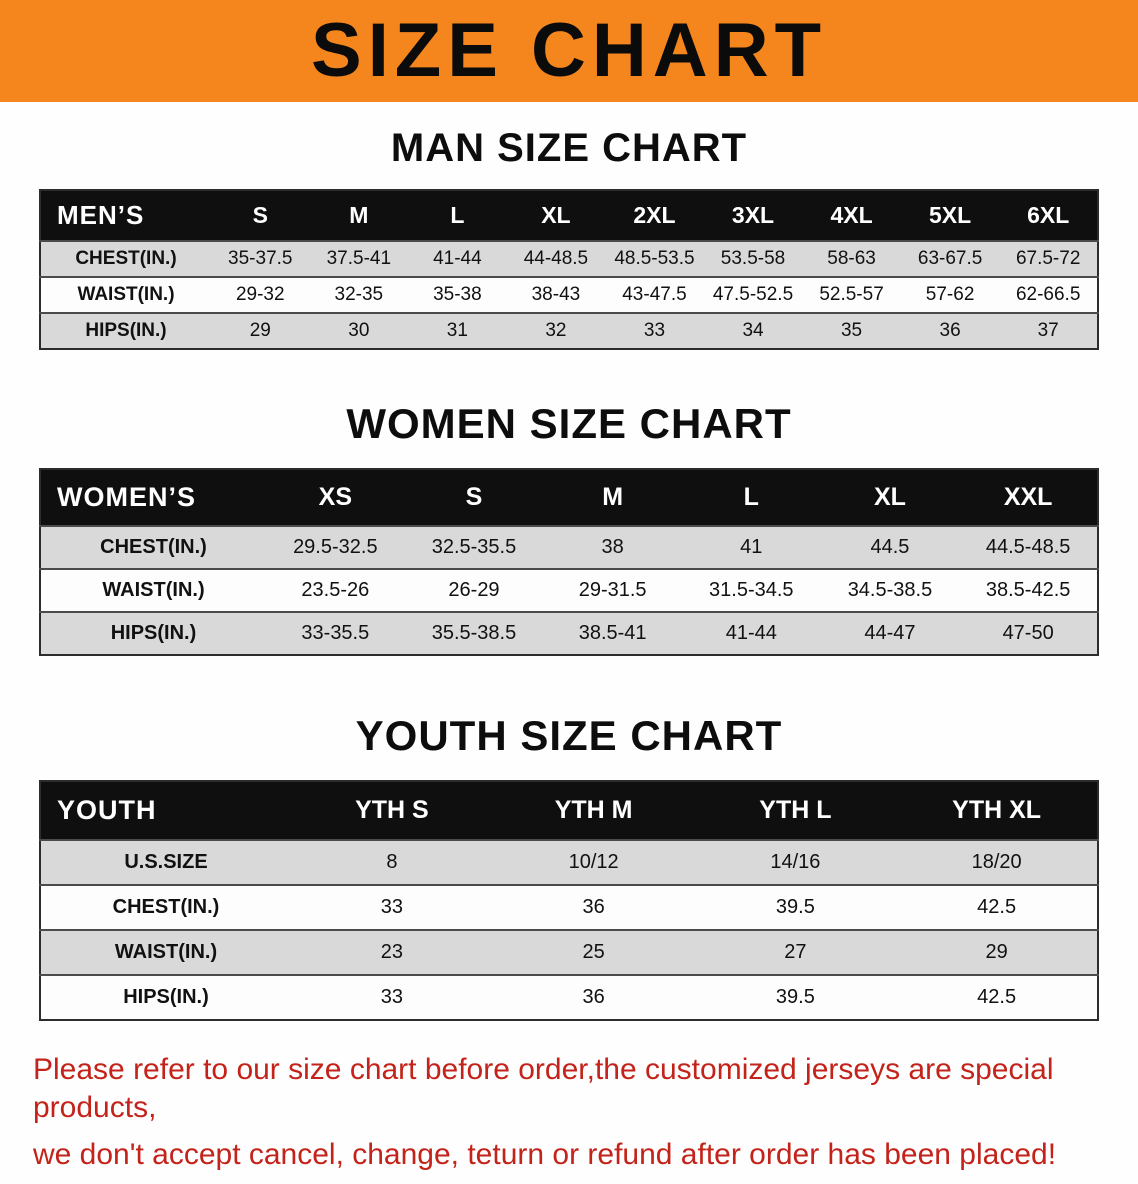 Image resolution: width=1138 pixels, height=1184 pixels. Describe the element at coordinates (457, 294) in the screenshot. I see `value-cell: 35-38` at that location.